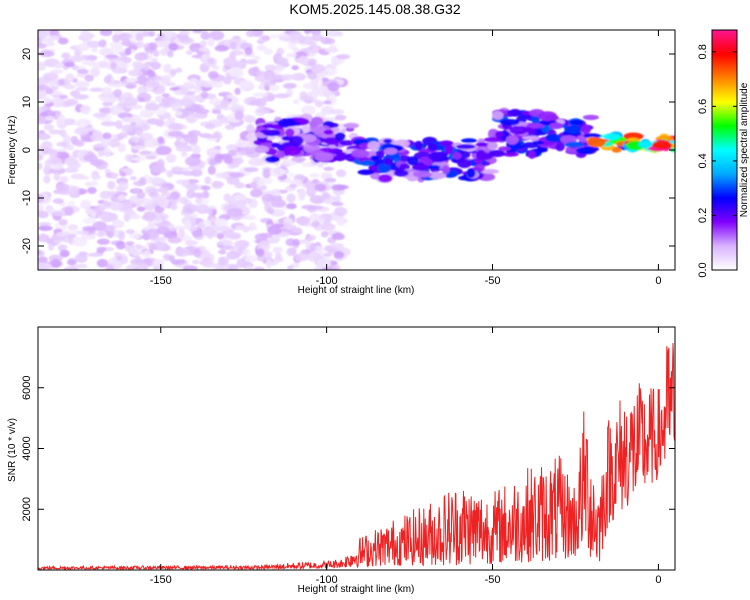  I want to click on colorbar-tick-label: 0.8, so click(703, 51).